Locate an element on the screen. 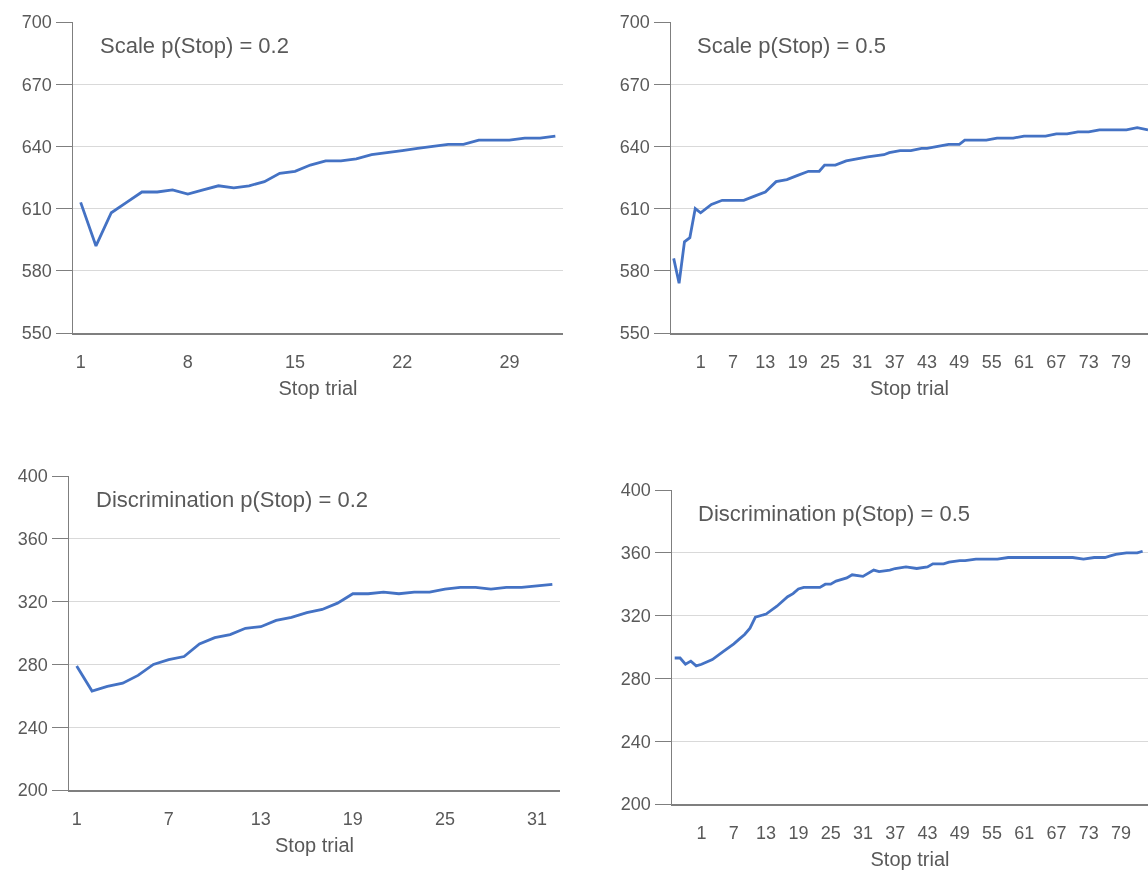  x-tick-label: 15 is located at coordinates (295, 362).